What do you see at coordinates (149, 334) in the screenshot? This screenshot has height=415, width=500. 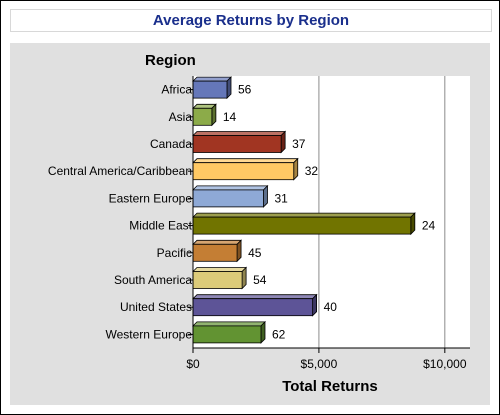 I see `category-tick-label: Western Europe` at bounding box center [149, 334].